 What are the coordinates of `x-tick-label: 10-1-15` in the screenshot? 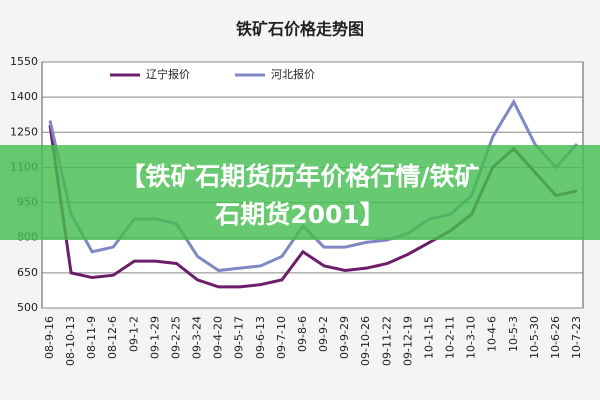 It's located at (428, 337).